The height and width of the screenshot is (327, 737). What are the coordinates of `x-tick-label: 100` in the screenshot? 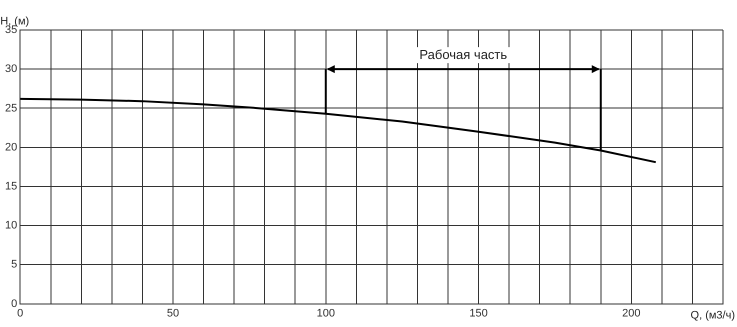 It's located at (325, 313).